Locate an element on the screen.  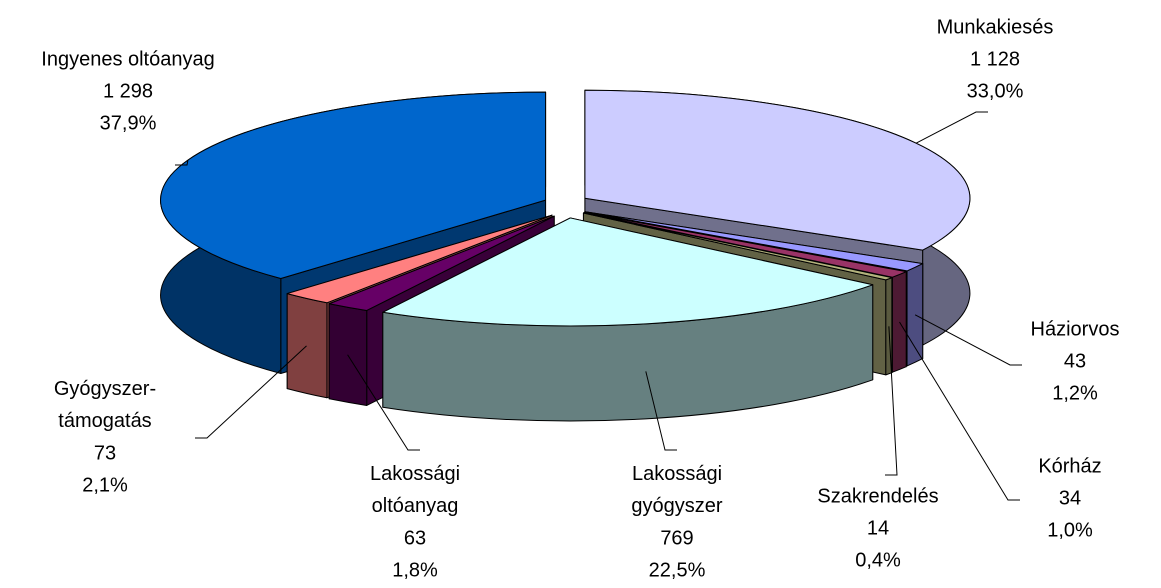
percentage-label: 37,9% is located at coordinates (128, 123).